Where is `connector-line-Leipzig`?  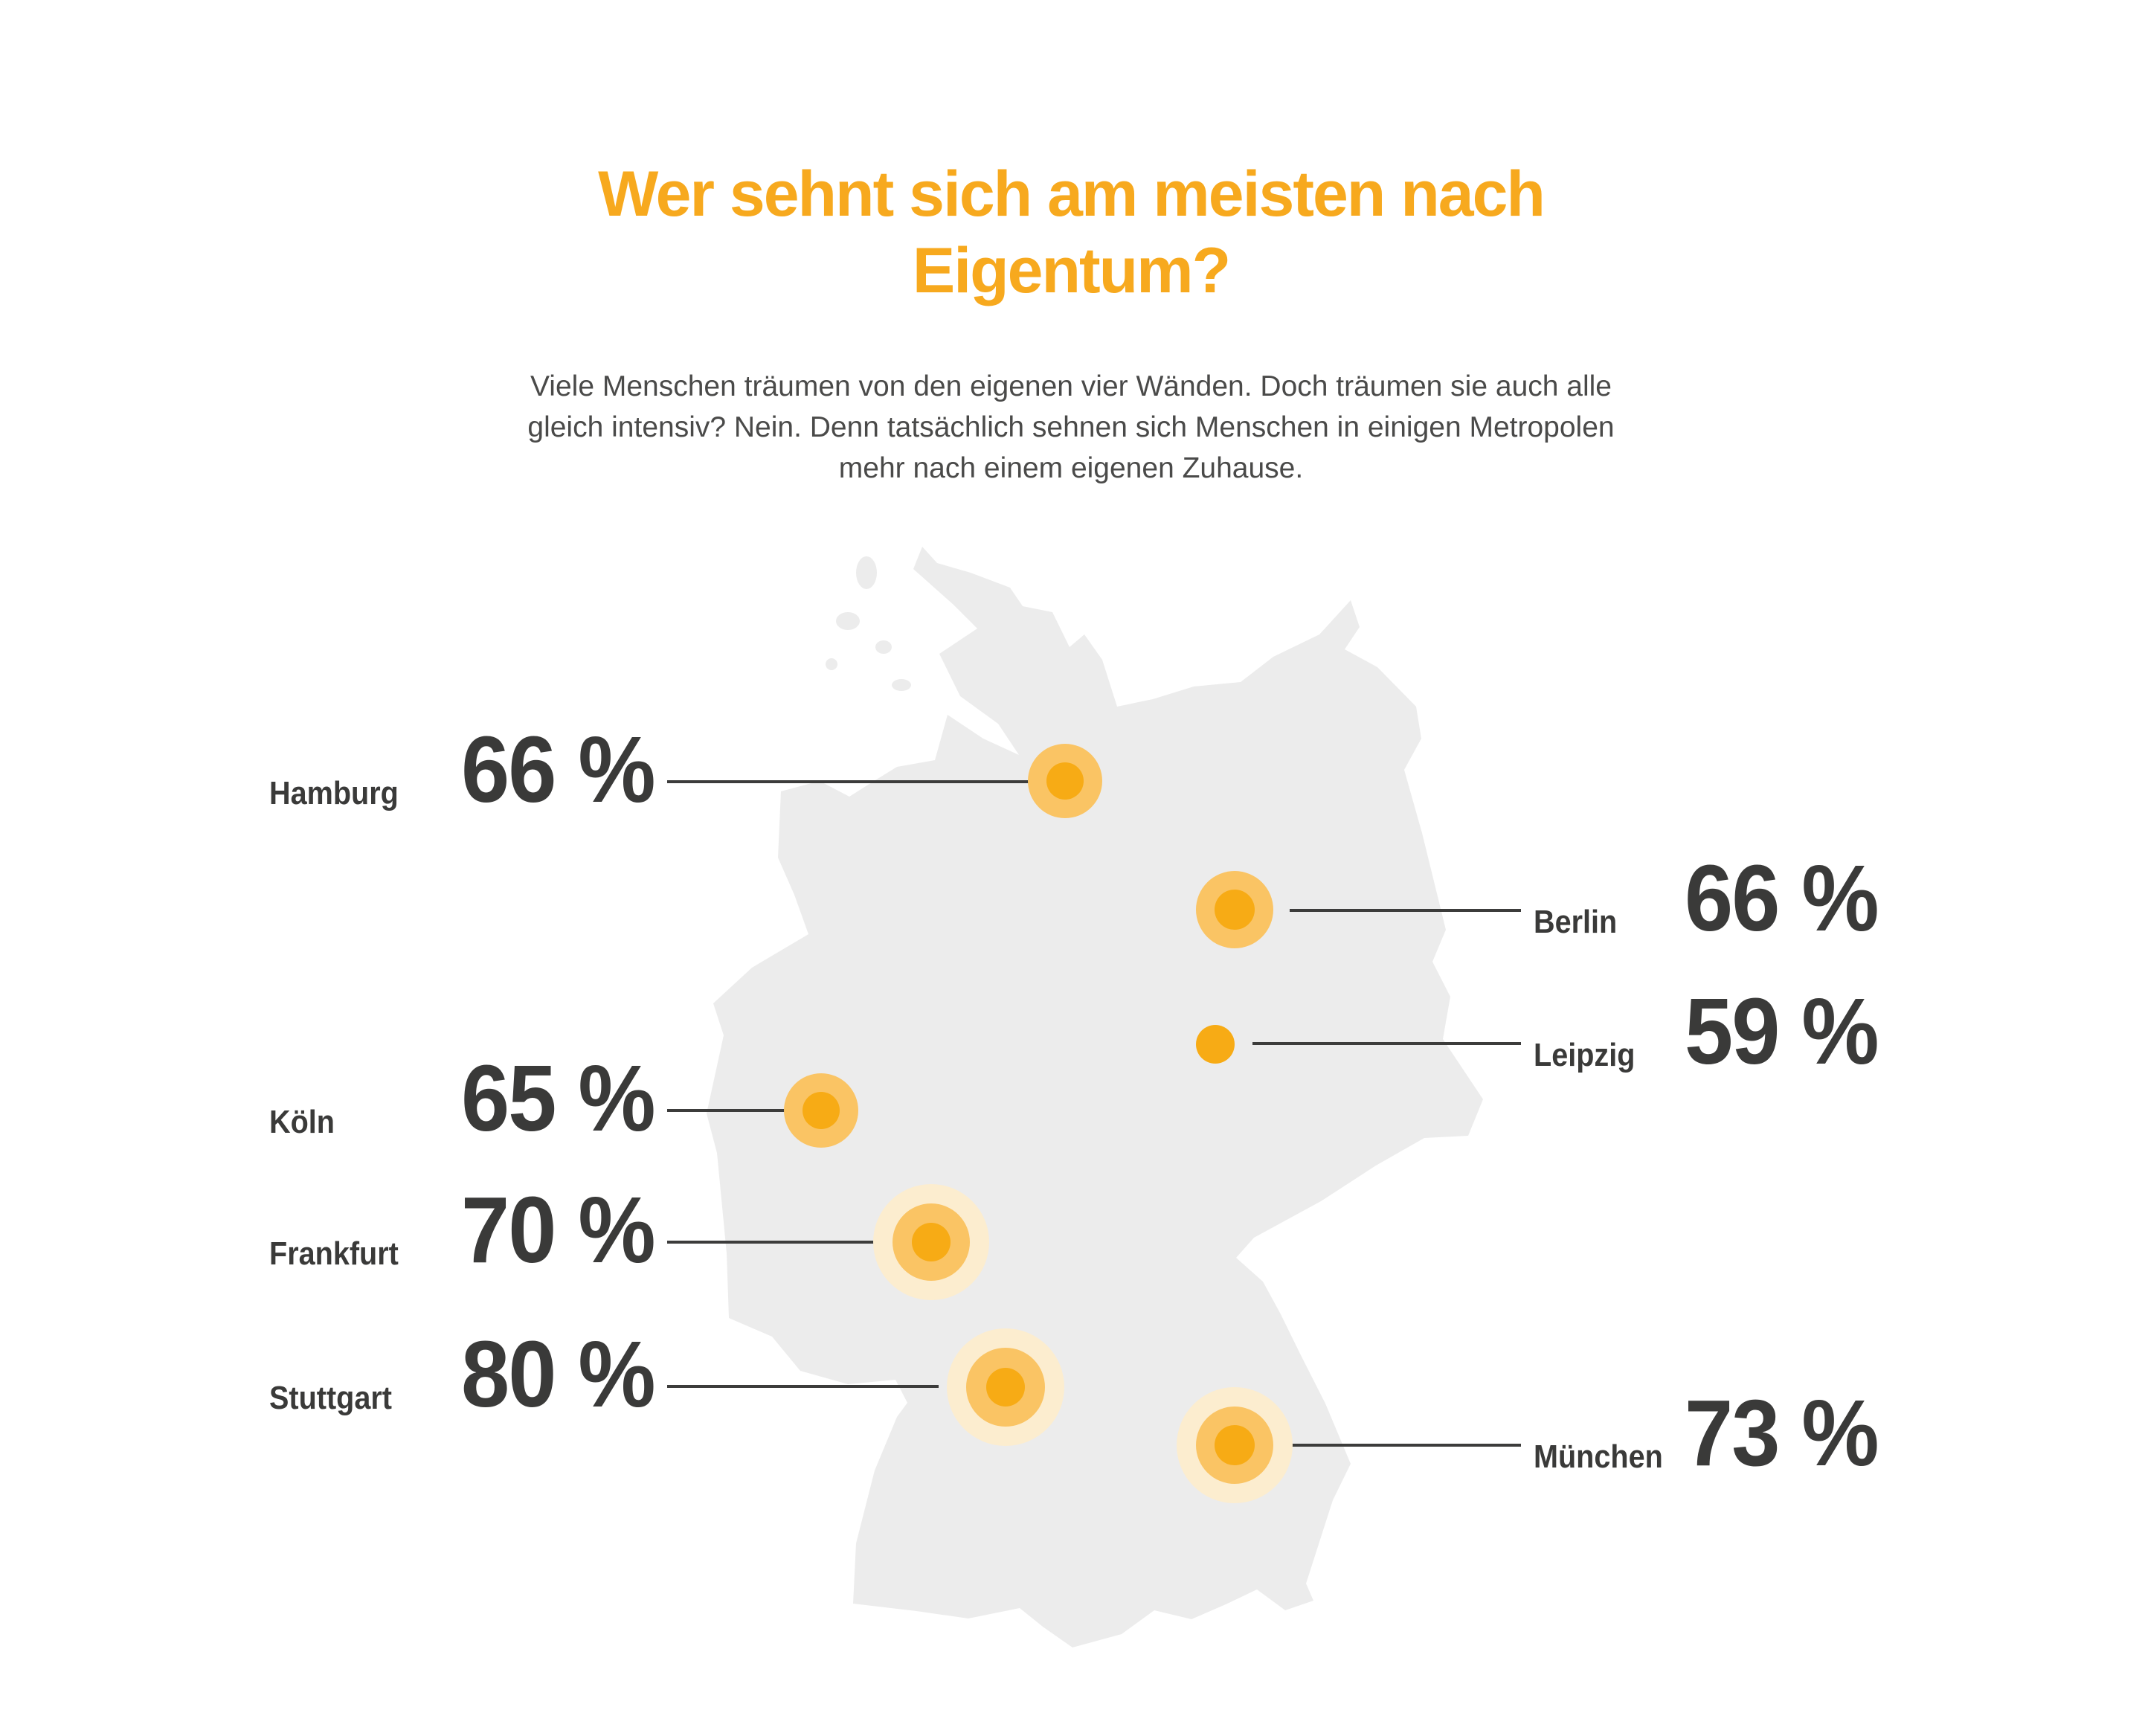 connector-line-Leipzig is located at coordinates (1387, 1043).